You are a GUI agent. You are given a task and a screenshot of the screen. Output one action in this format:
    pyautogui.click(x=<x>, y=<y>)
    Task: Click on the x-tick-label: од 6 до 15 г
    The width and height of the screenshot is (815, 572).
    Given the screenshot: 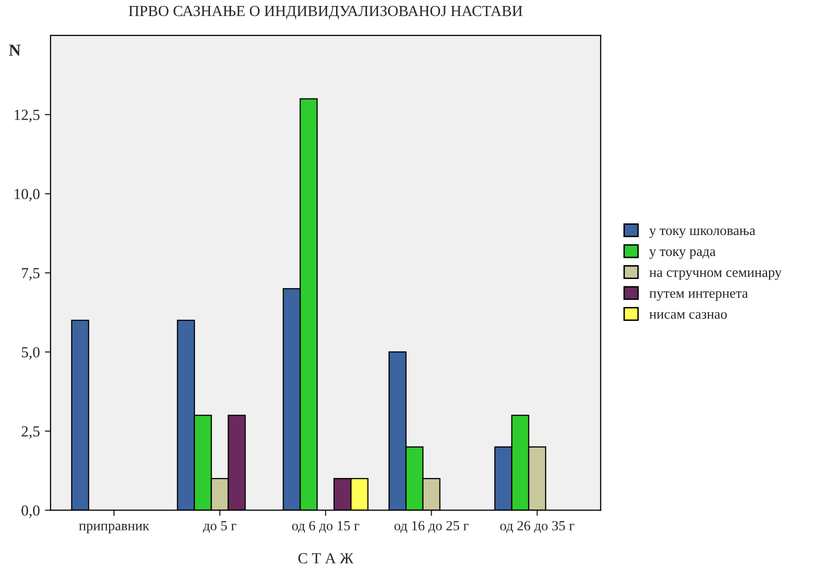 What is the action you would take?
    pyautogui.click(x=326, y=527)
    